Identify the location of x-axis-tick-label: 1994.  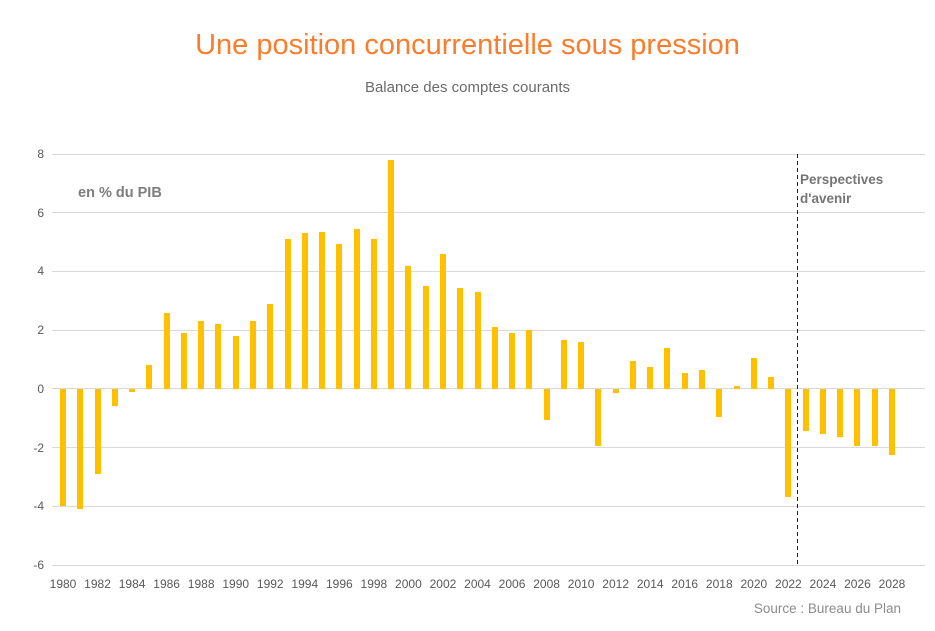
(305, 584).